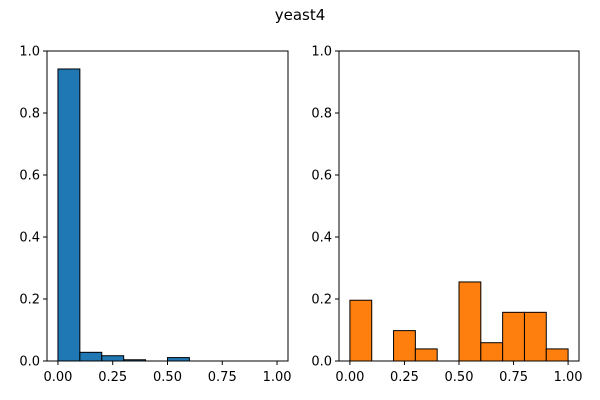 The height and width of the screenshot is (400, 600). Describe the element at coordinates (300, 15) in the screenshot. I see `figure-title: yeast4` at that location.